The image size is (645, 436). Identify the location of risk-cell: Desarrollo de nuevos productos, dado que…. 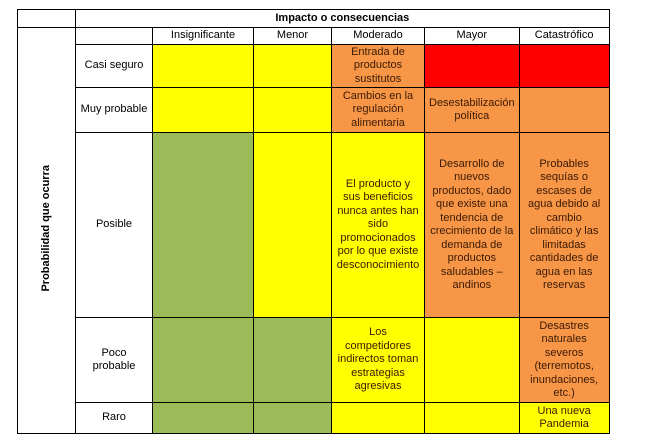
(472, 225).